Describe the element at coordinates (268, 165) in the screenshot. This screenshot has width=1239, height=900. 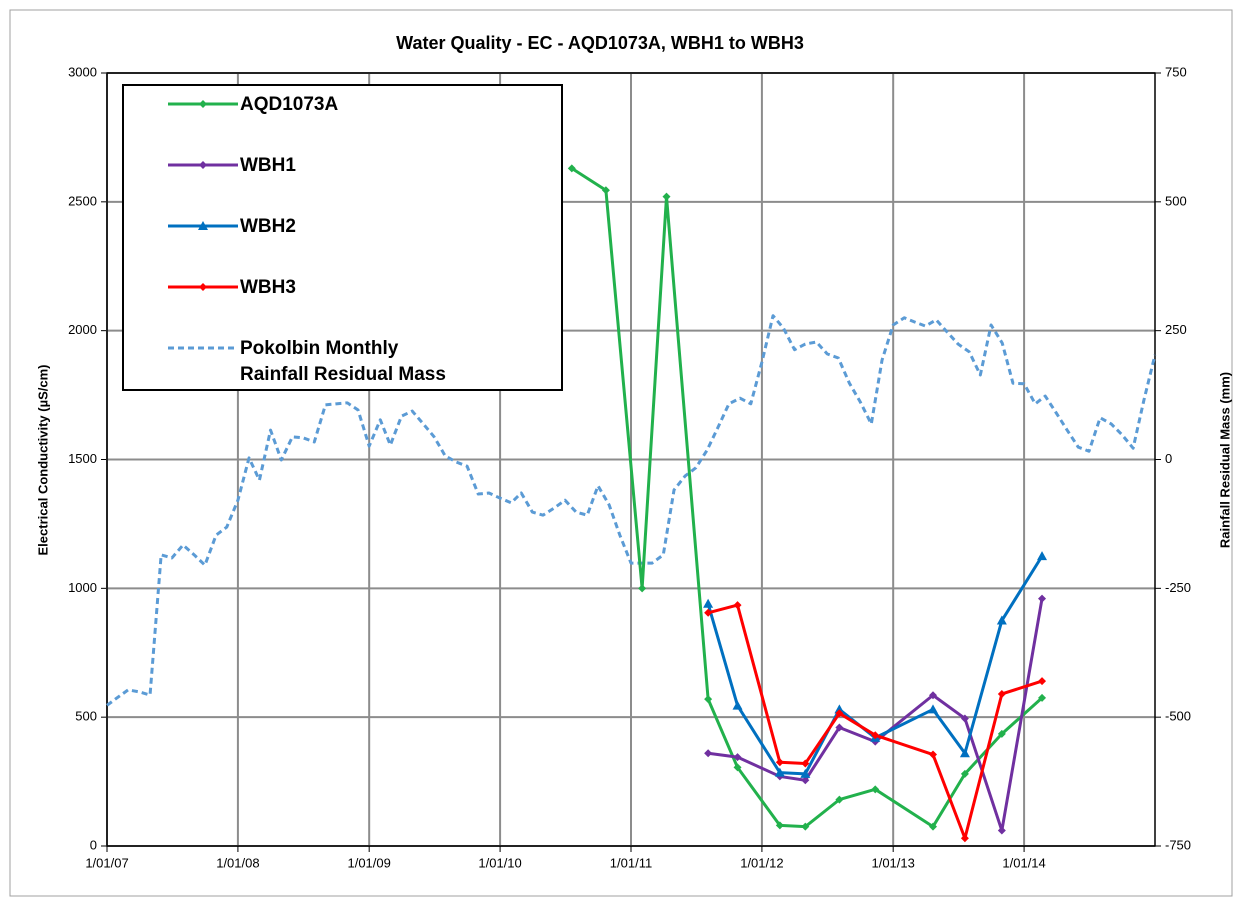
I see `legend-label: WBH1` at that location.